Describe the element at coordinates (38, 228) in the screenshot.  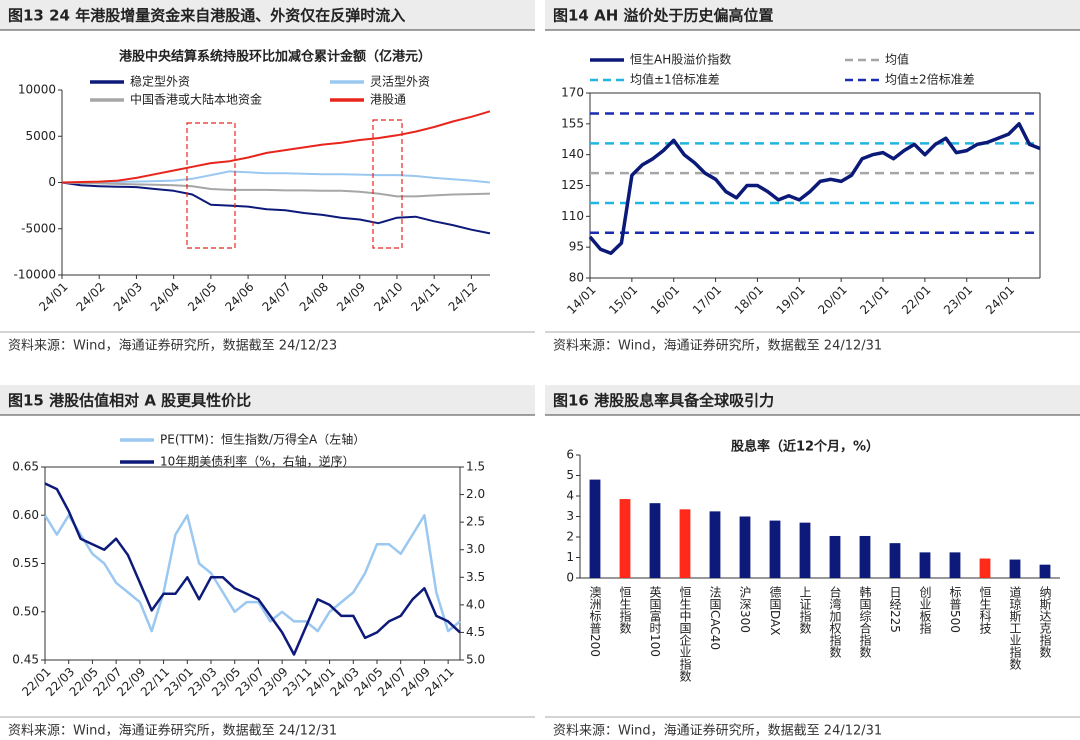
I see `y-tick-label: -5000` at that location.